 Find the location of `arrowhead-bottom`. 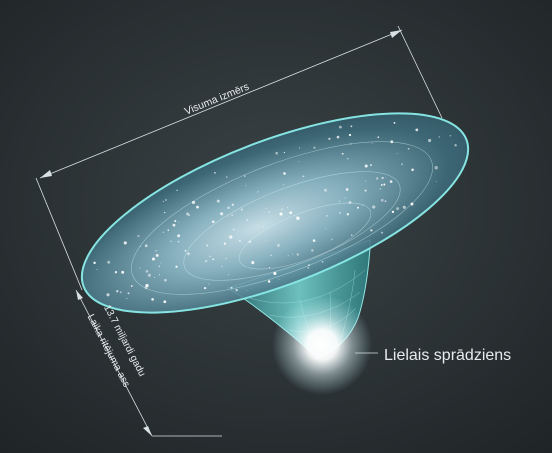

arrowhead-bottom is located at coordinates (147, 431).